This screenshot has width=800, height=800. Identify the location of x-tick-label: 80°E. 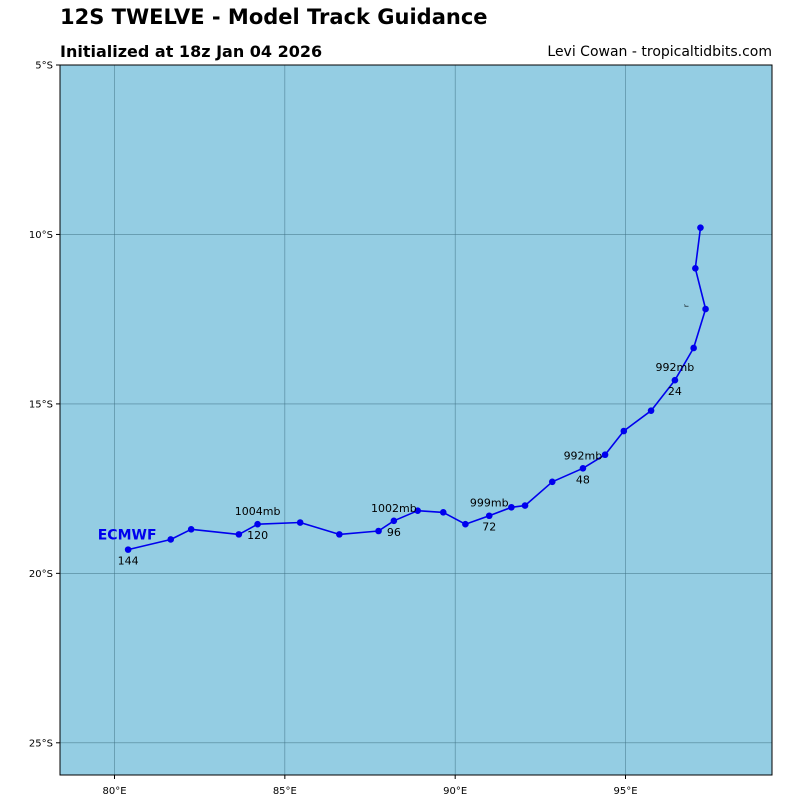
(114, 791).